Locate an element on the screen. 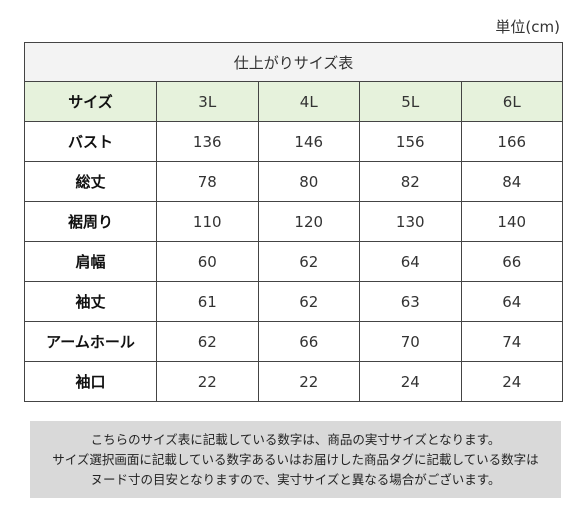 The image size is (578, 507). table-title: 仕上がりサイズ表 is located at coordinates (293, 62).